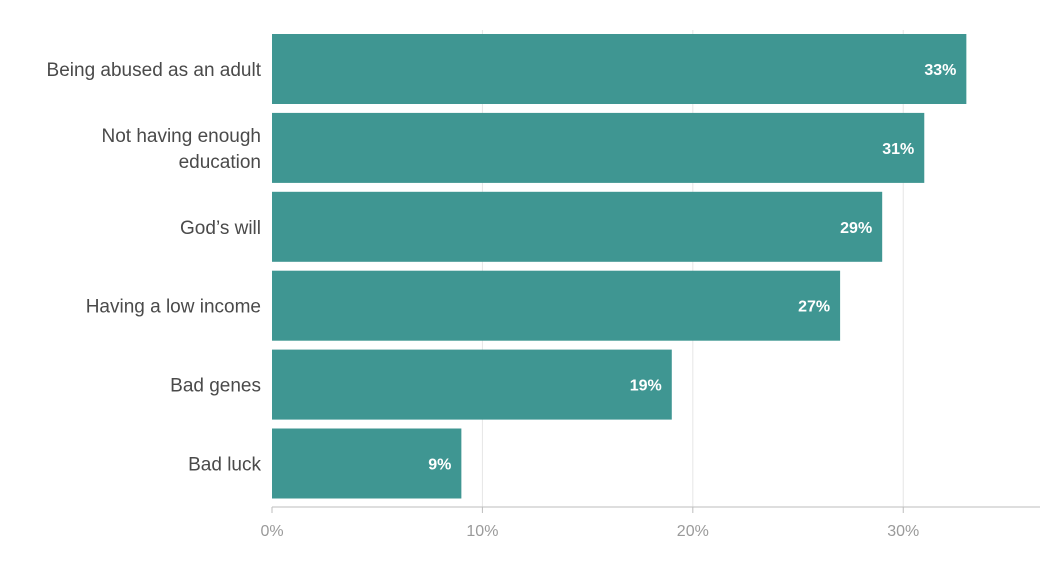 The height and width of the screenshot is (585, 1040). I want to click on category-label-3: Having a low income, so click(173, 307).